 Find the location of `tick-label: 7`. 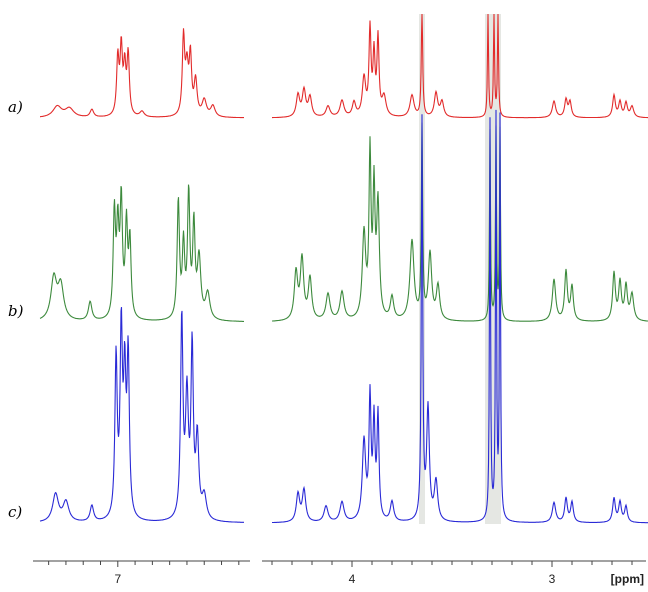

tick-label: 7 is located at coordinates (117, 579).